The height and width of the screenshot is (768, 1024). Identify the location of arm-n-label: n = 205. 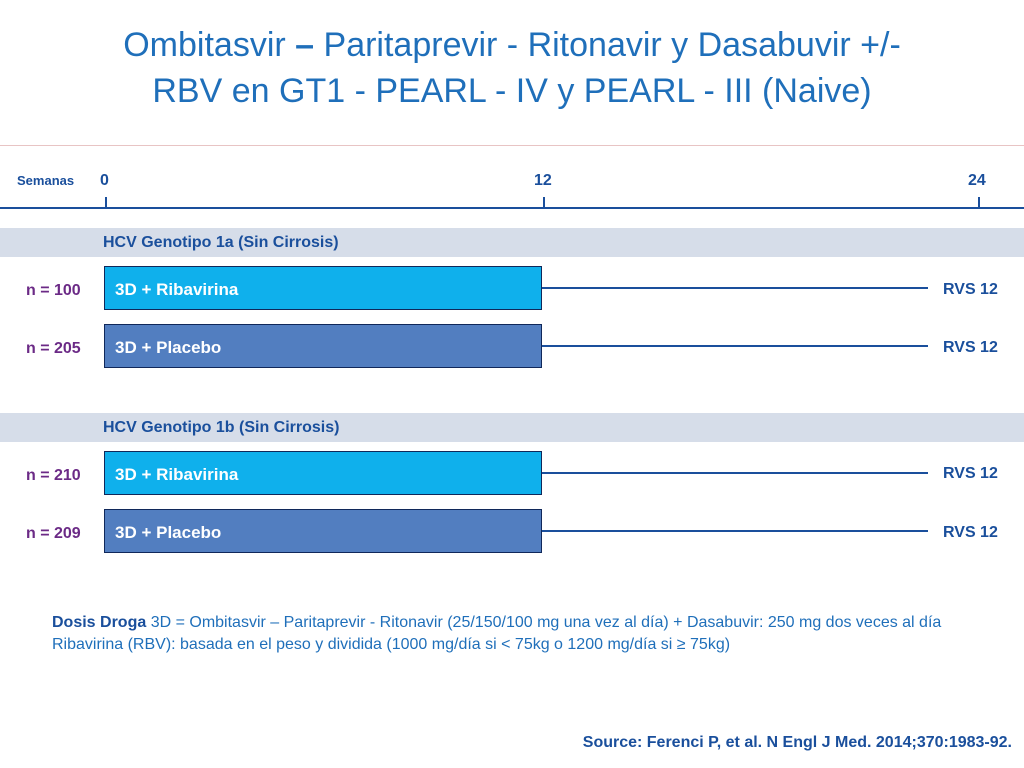
(53, 348).